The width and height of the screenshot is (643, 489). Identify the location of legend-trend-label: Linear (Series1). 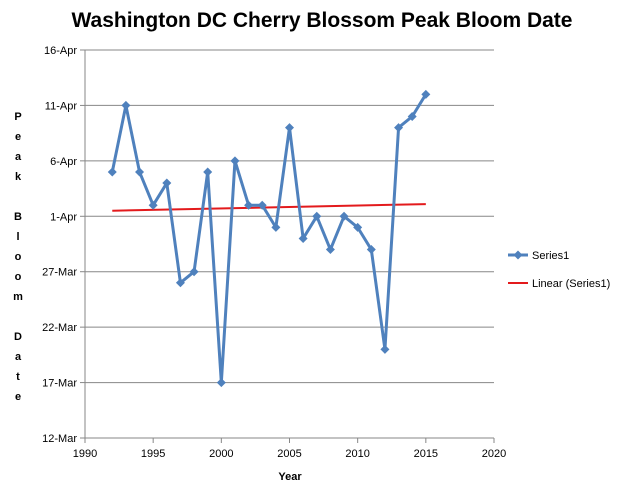
(571, 284).